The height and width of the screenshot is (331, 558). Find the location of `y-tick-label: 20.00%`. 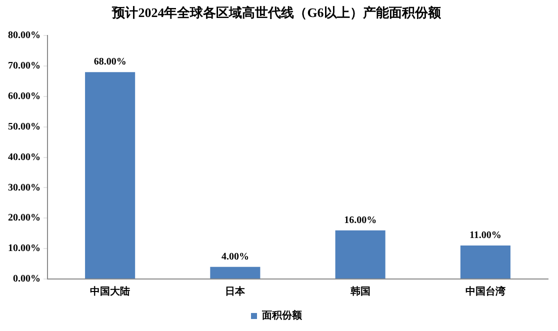

y-tick-label: 20.00% is located at coordinates (24, 218).